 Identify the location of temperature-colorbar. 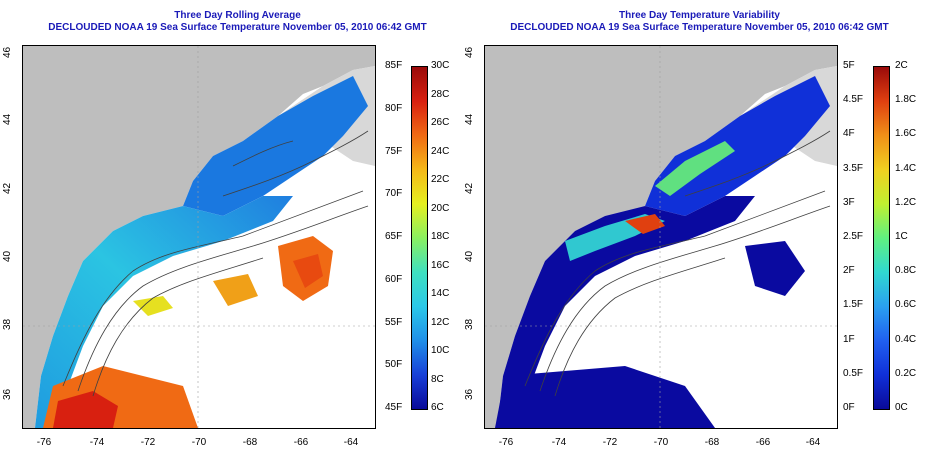
(419, 238).